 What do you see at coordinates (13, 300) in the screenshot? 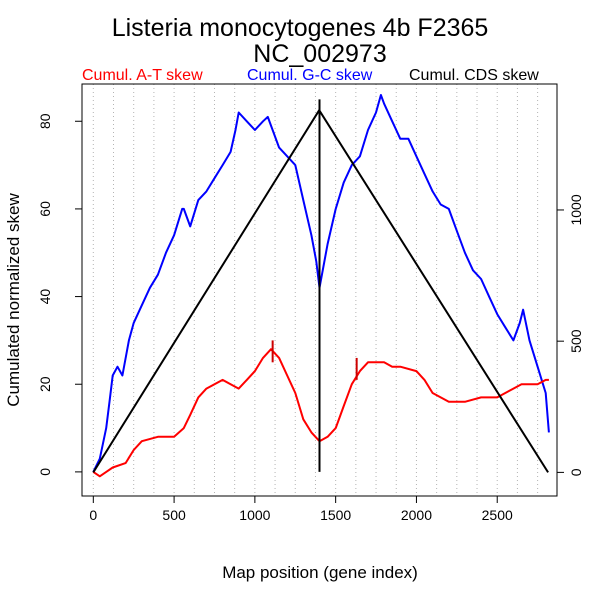
I see `y-axis-label: Cumulated normalized skew` at bounding box center [13, 300].